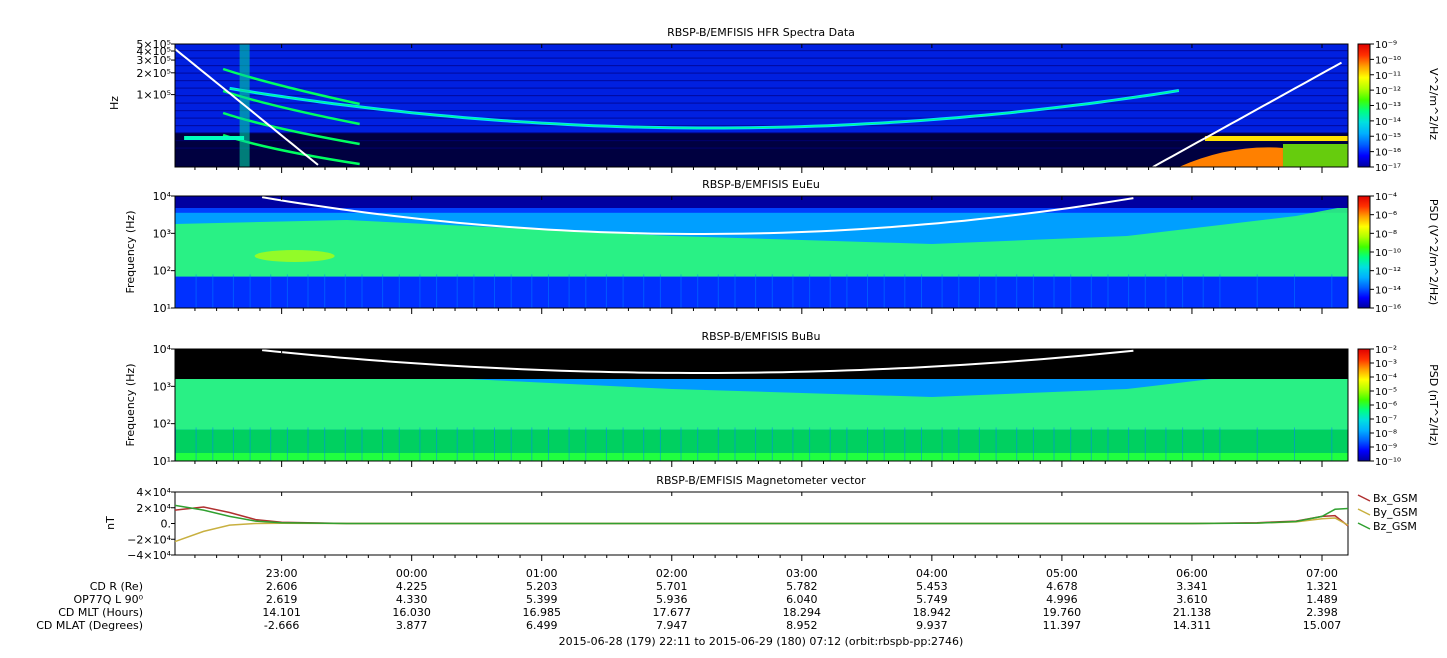 The height and width of the screenshot is (658, 1447). I want to click on panel3-colorbar-tick-label: 10⁻⁵, so click(1386, 392).